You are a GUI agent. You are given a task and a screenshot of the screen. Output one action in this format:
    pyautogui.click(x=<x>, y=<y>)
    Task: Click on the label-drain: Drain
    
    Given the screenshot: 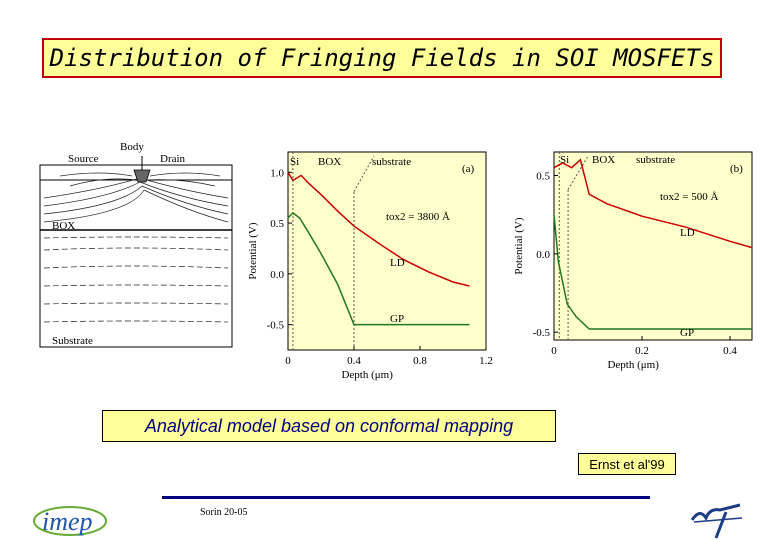 What is the action you would take?
    pyautogui.click(x=173, y=159)
    